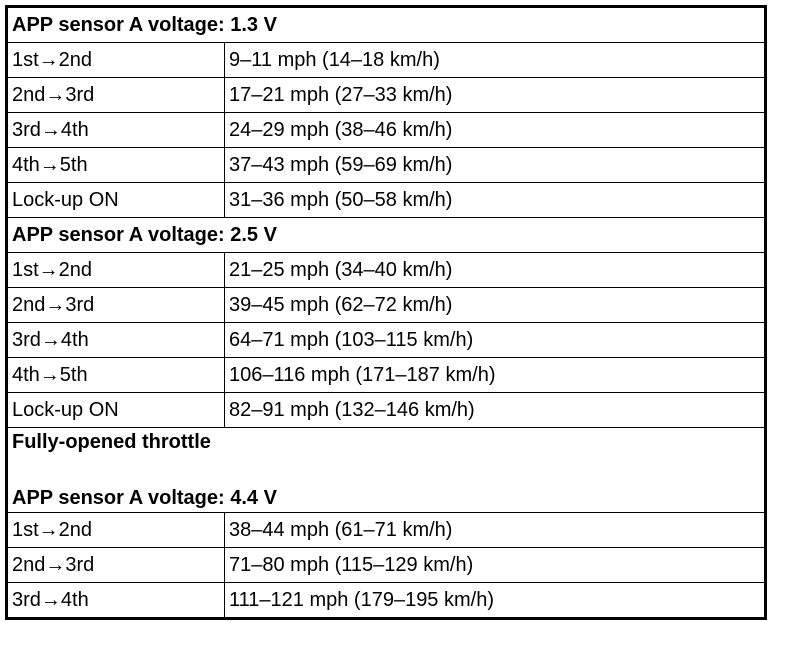 The width and height of the screenshot is (800, 658). I want to click on speed-cell: 31–36 mph (50–58 km/h), so click(495, 200).